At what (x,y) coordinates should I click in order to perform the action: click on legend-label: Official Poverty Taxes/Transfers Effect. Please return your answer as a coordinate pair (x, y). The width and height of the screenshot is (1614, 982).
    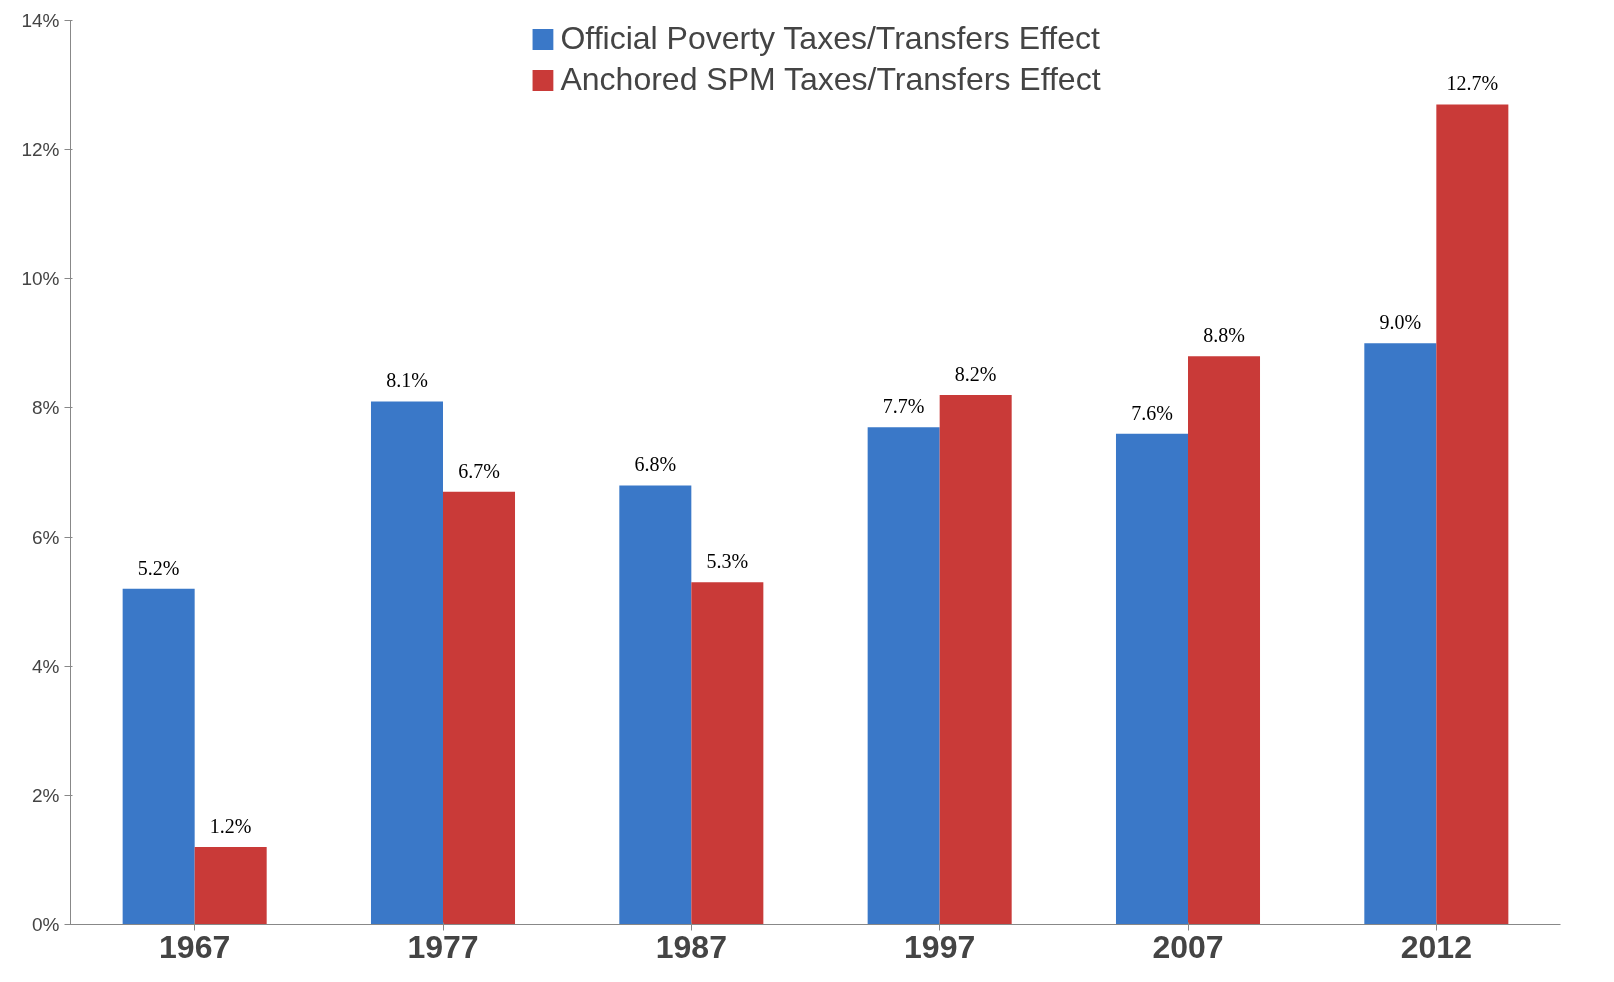
    Looking at the image, I should click on (830, 38).